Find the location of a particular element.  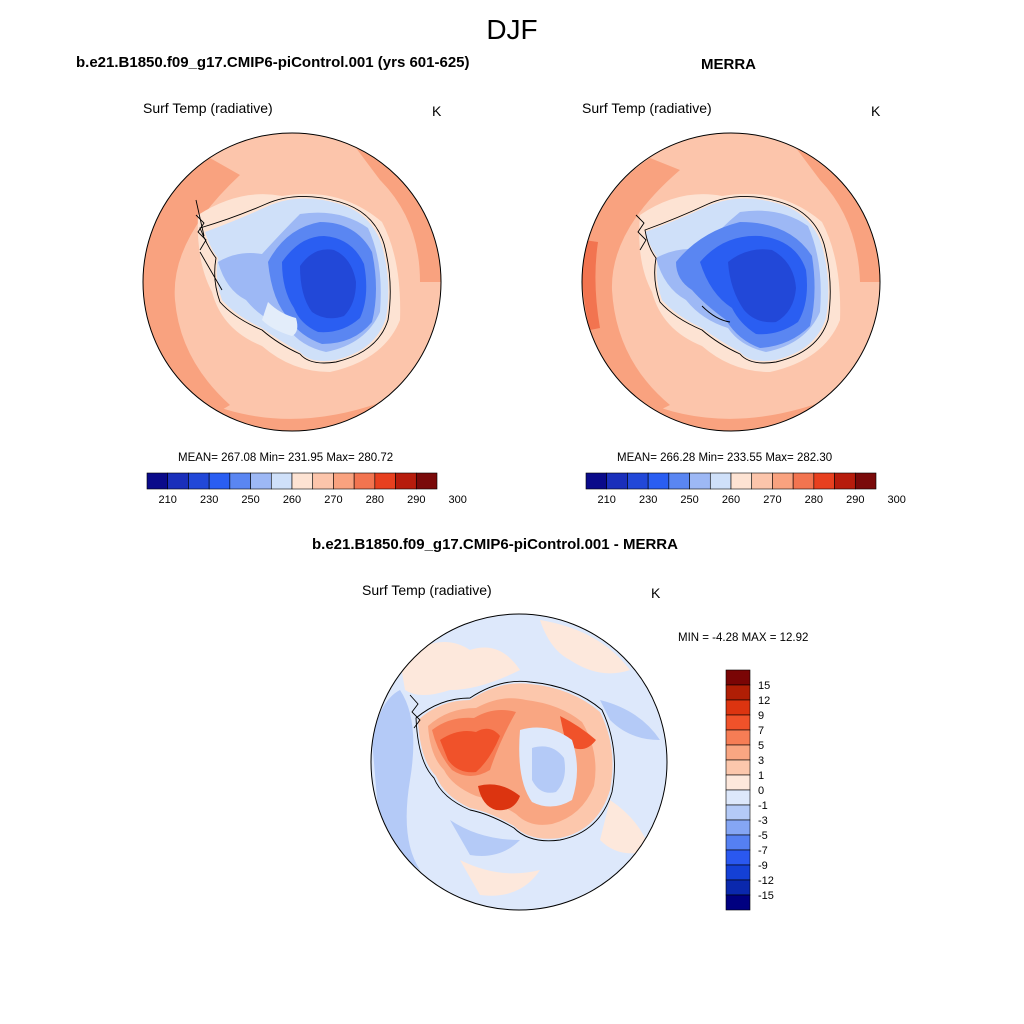

figure-title: DJF is located at coordinates (512, 29).